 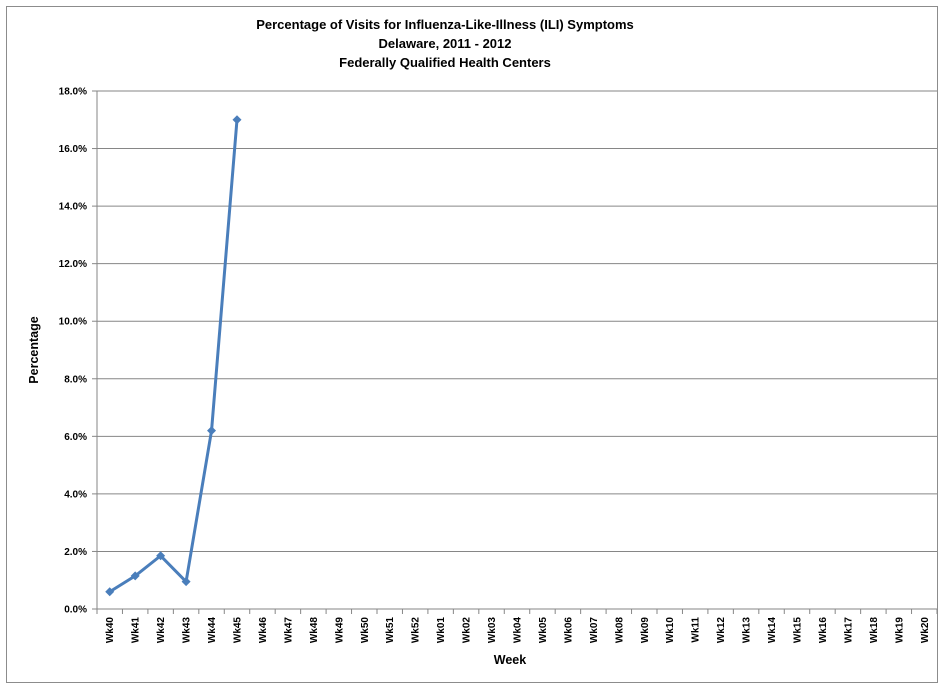 What do you see at coordinates (75, 610) in the screenshot?
I see `y-tick-label: 0.0%` at bounding box center [75, 610].